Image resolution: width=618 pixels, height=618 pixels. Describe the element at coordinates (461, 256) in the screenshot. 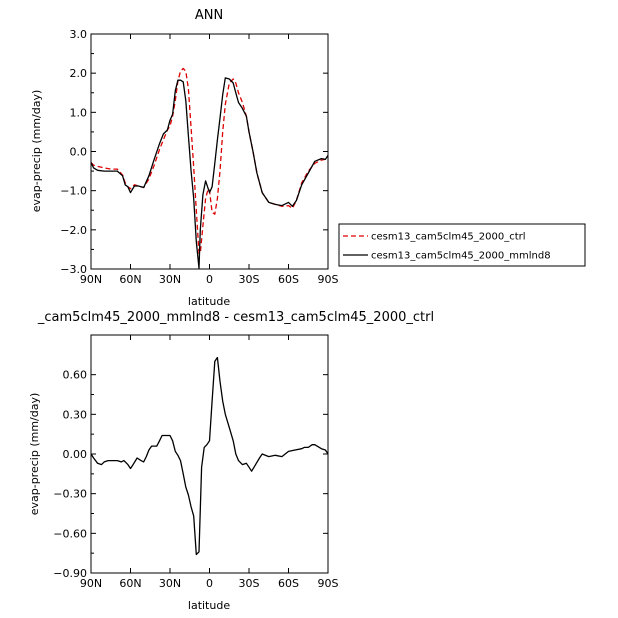

I see `legend-mmlnd8-label: cesm13_cam5clm45_2000_mmlnd8` at that location.